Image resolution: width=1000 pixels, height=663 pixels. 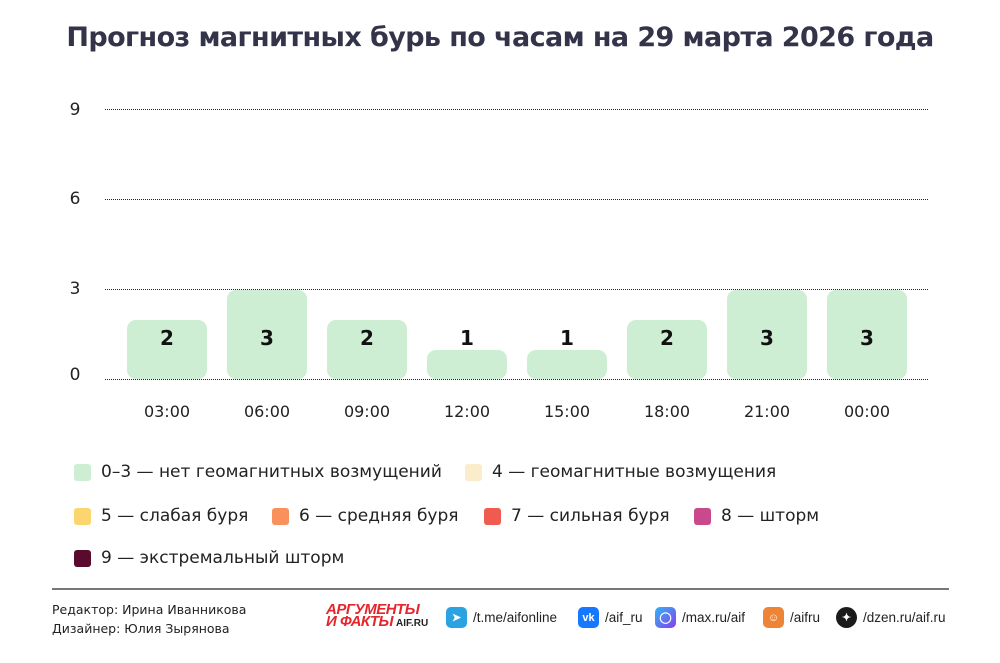 I want to click on legend-label: 7 — сильная буря, so click(x=590, y=516).